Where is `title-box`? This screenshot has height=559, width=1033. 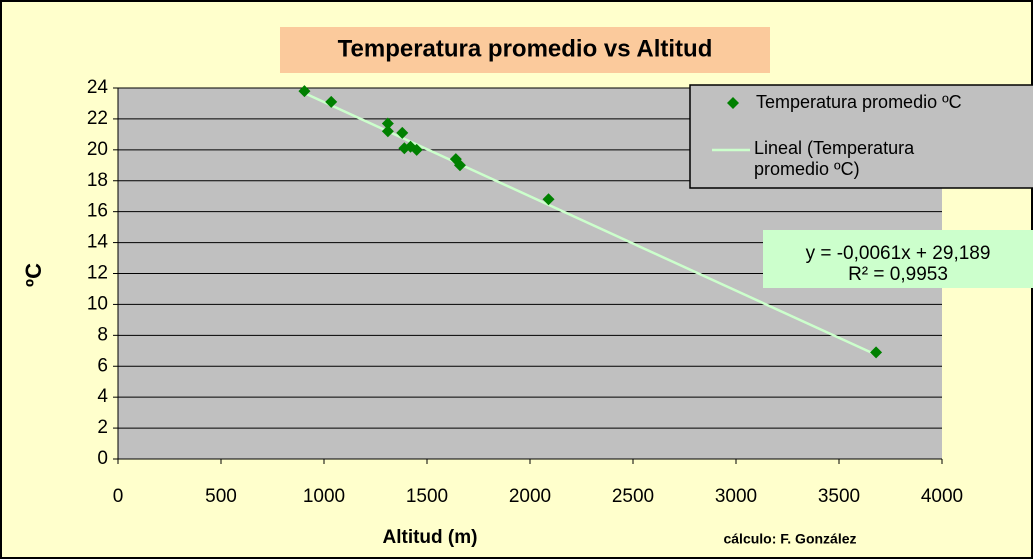
title-box is located at coordinates (525, 50).